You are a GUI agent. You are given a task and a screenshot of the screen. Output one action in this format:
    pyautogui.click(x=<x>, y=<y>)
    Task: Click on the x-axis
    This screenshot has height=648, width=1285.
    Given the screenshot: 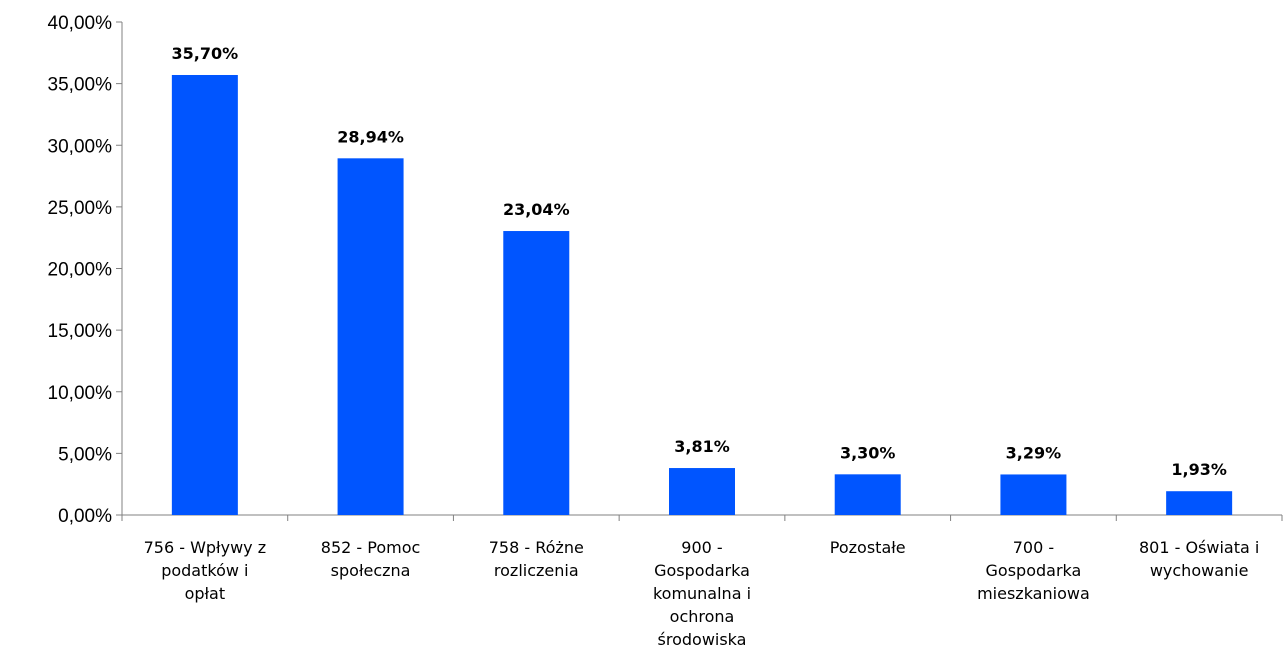 What is the action you would take?
    pyautogui.click(x=702, y=517)
    